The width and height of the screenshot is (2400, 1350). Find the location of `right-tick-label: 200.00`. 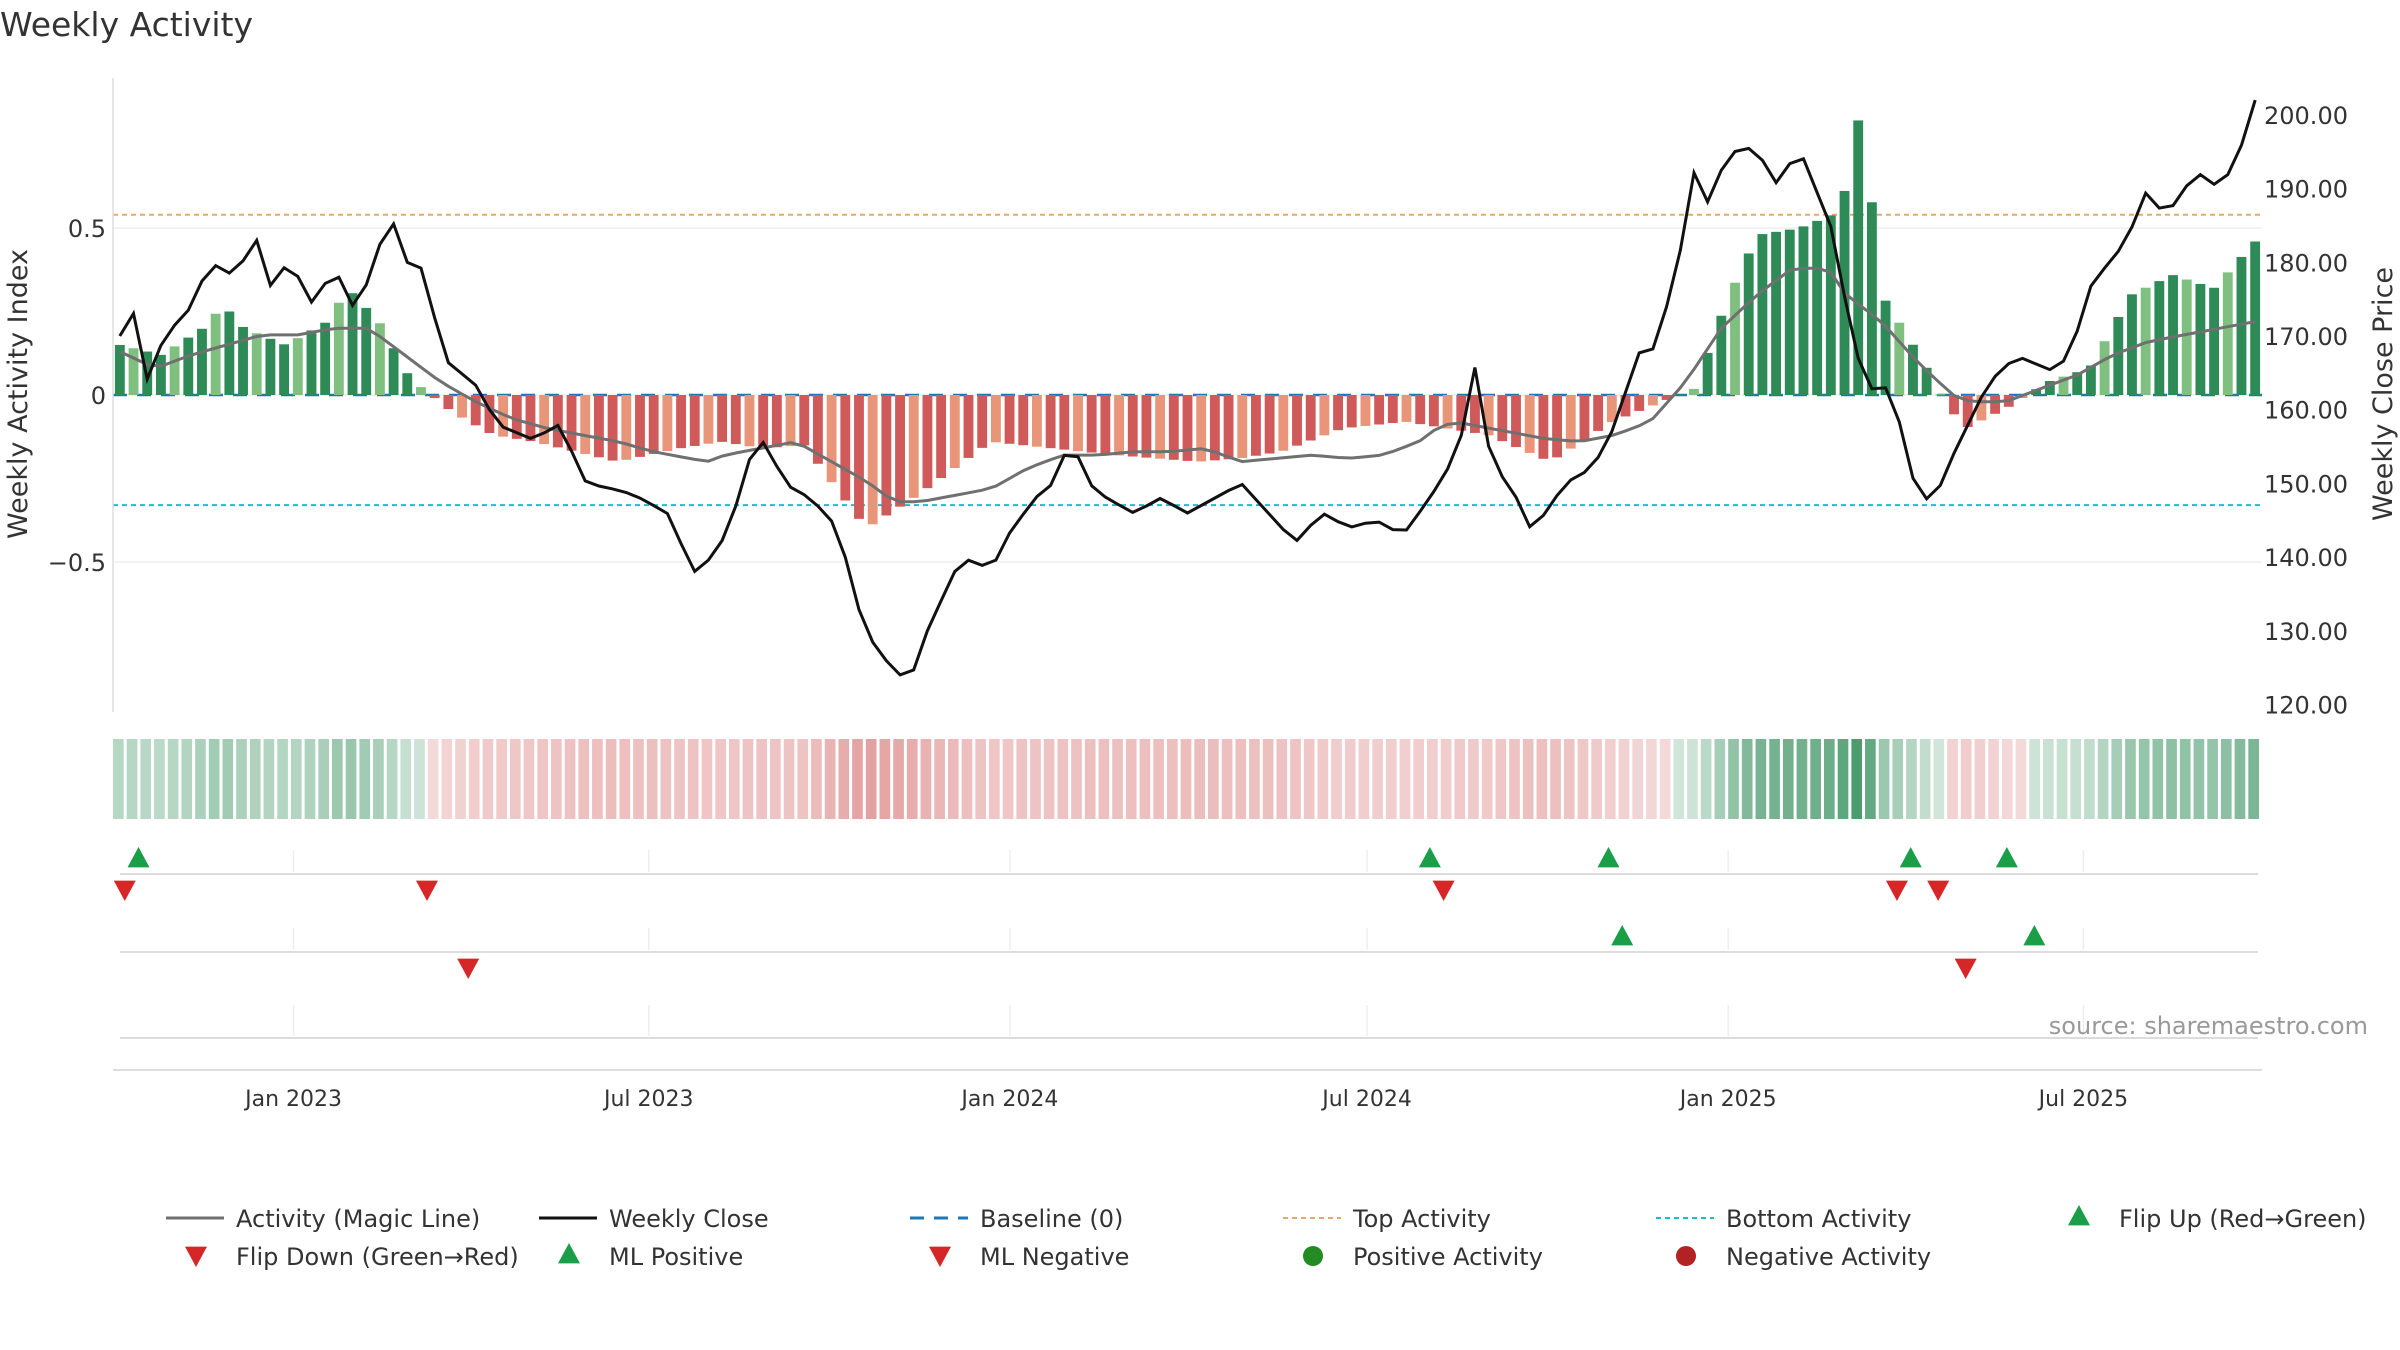

right-tick-label: 200.00 is located at coordinates (2306, 116).